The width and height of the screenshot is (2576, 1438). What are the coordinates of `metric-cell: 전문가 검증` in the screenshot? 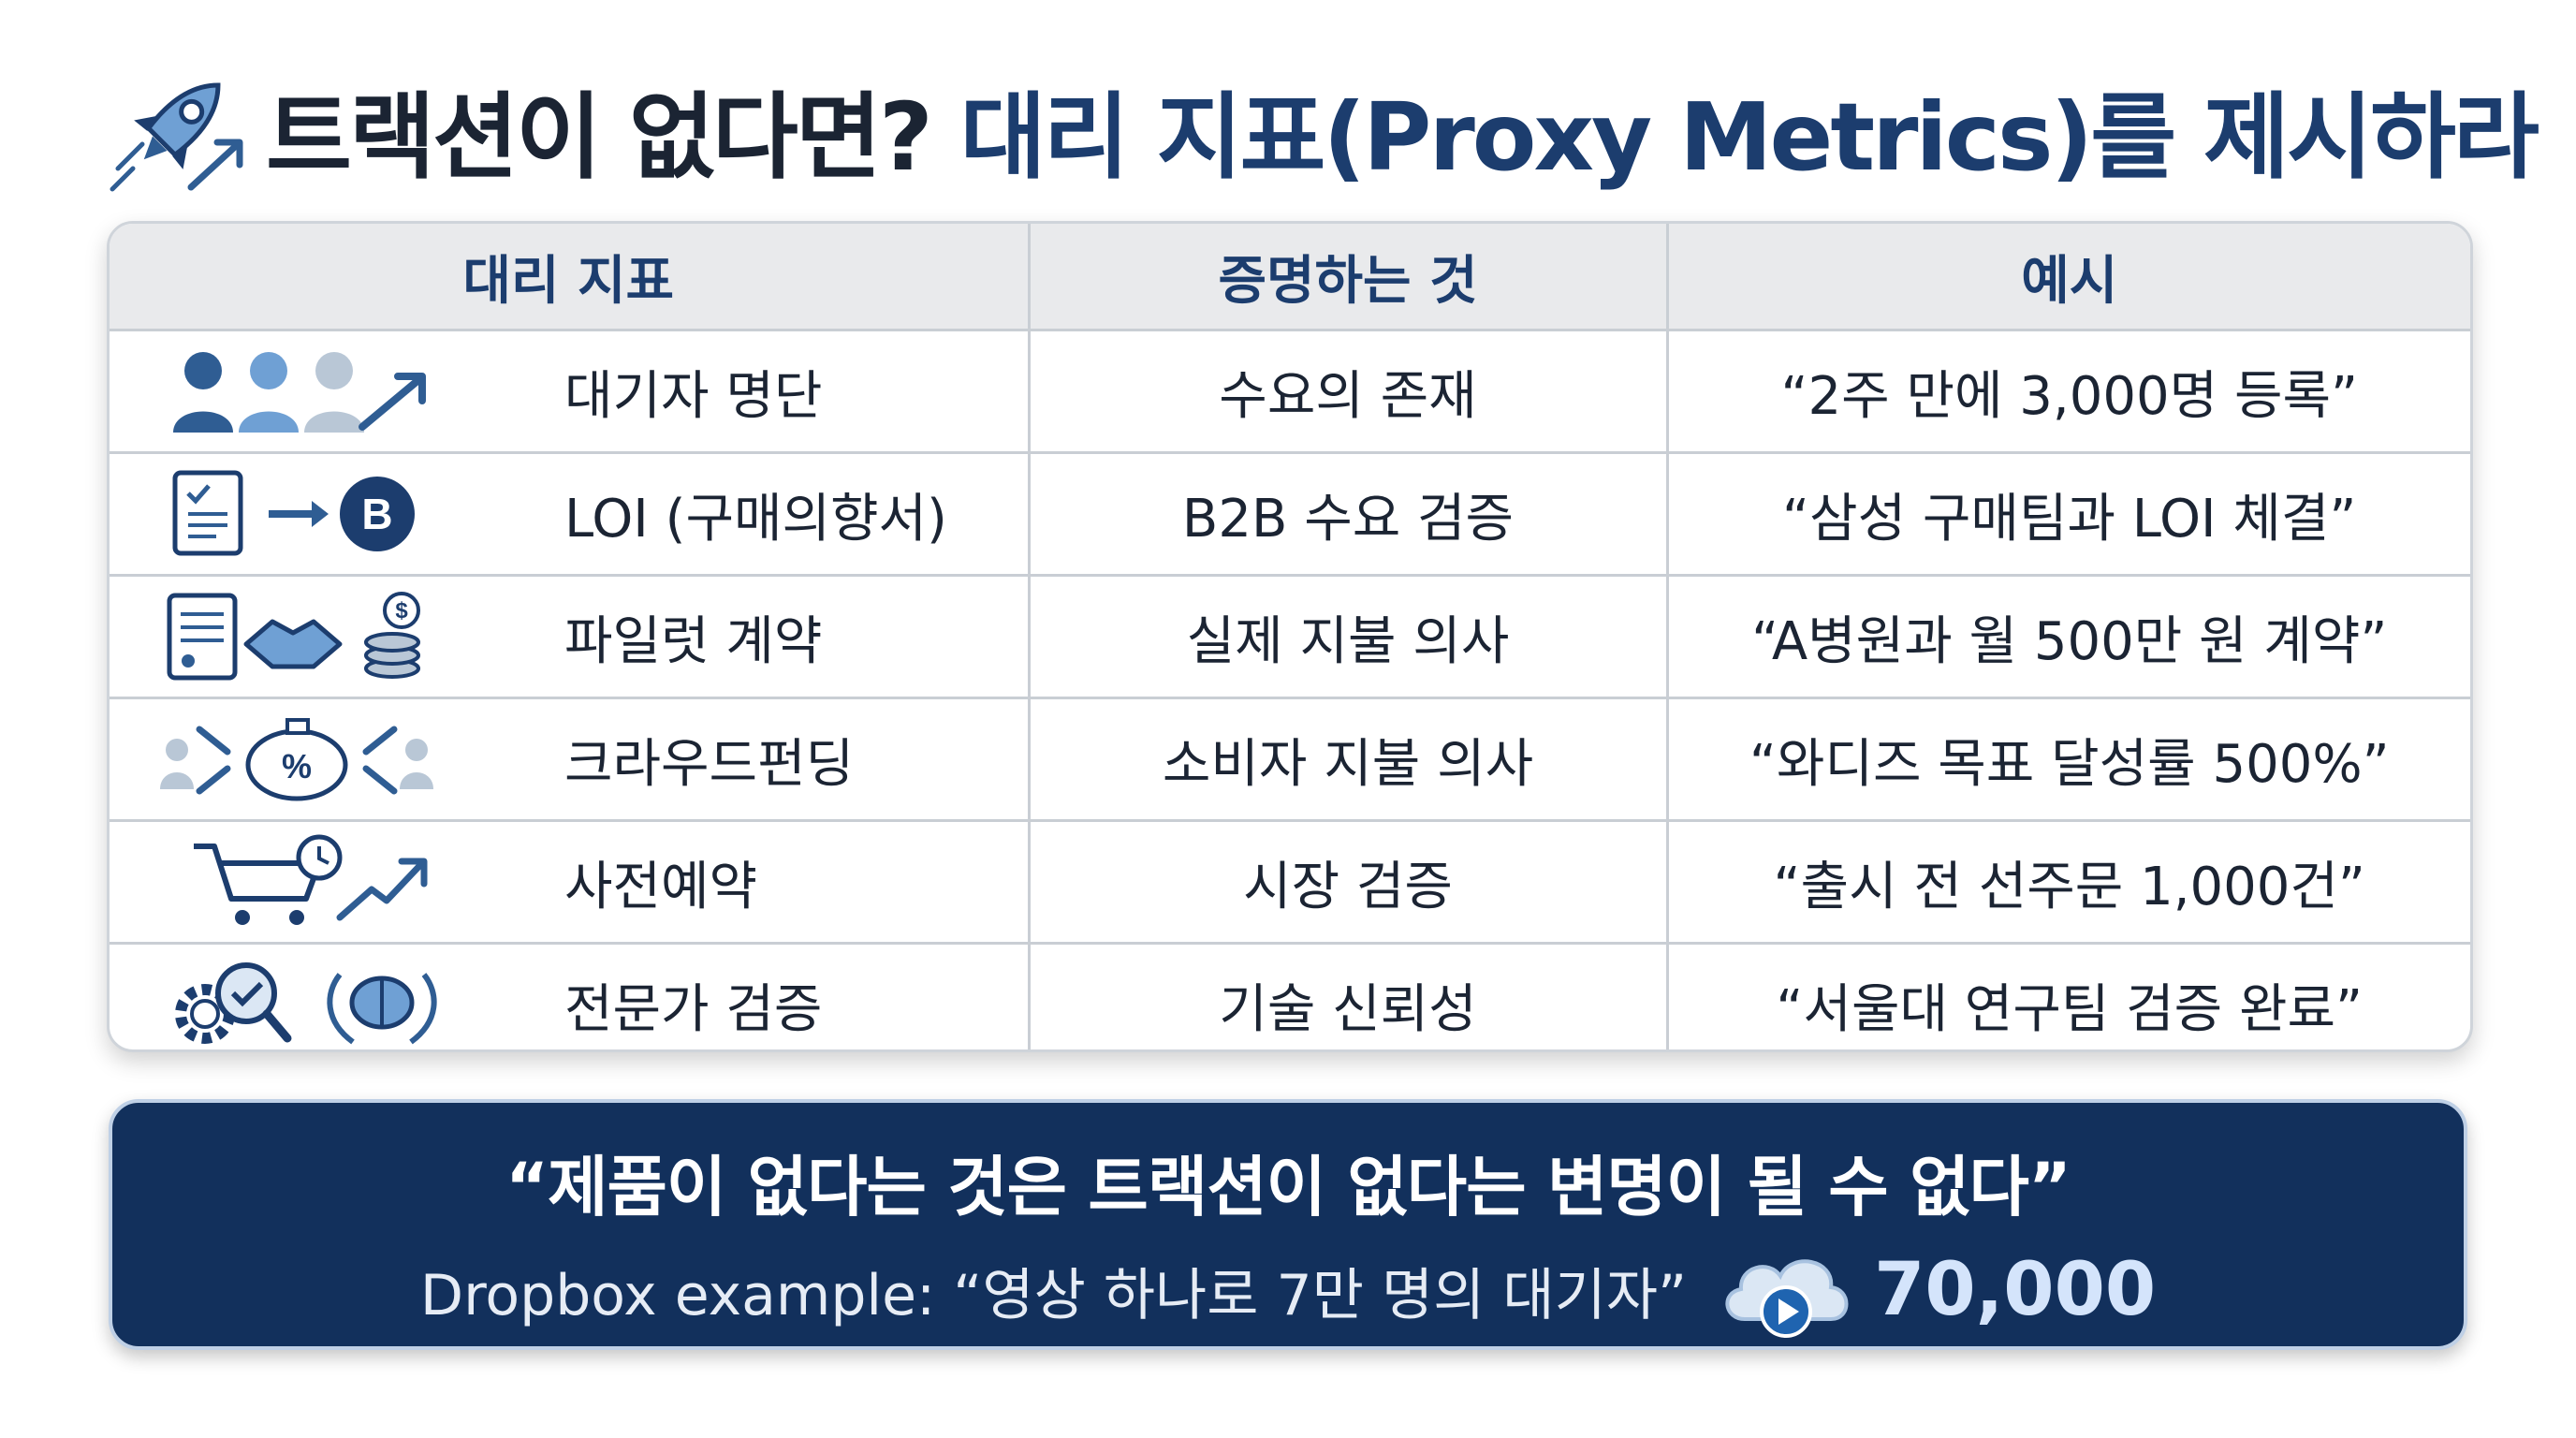 It's located at (569, 995).